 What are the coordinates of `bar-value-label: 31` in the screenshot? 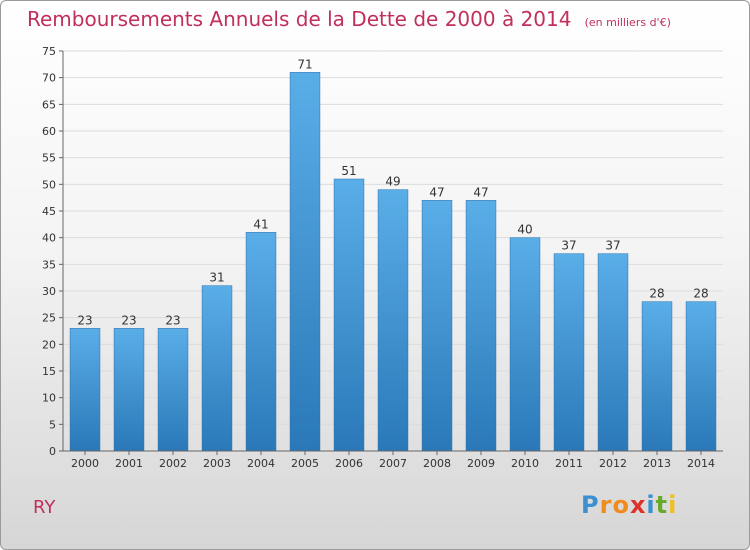 It's located at (216, 278).